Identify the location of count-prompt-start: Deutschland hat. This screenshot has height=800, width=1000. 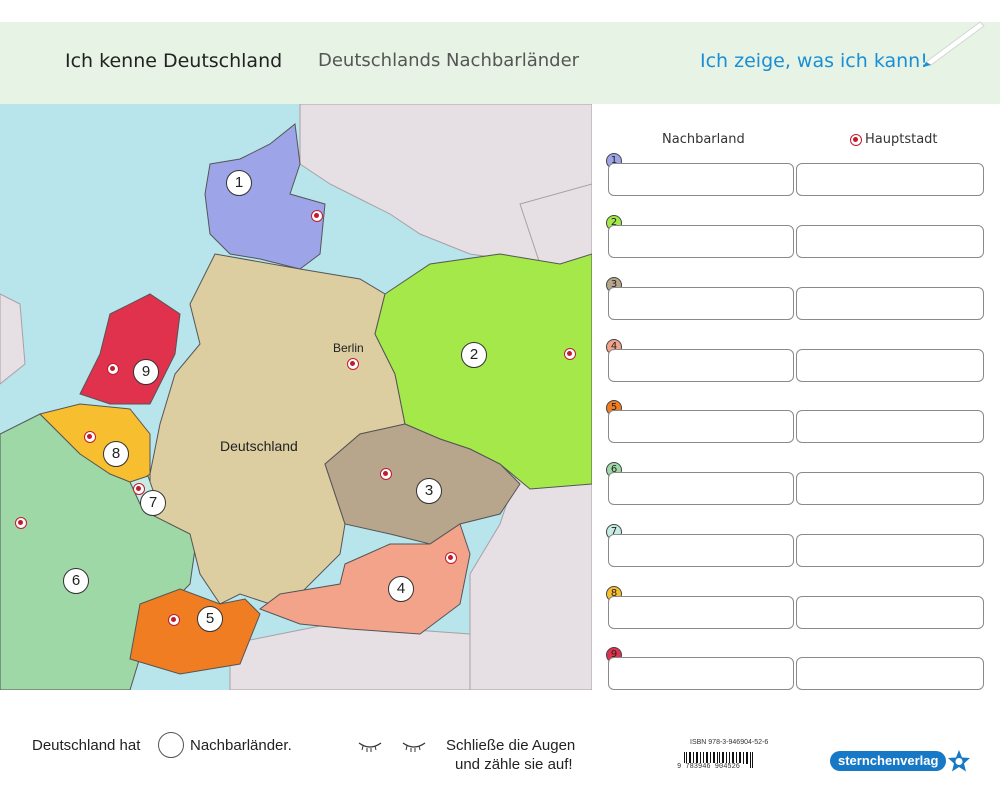
(86, 745).